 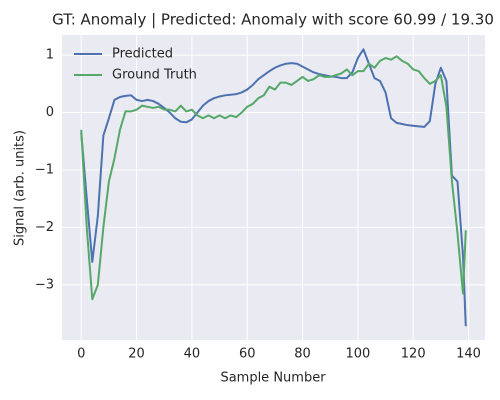 What do you see at coordinates (273, 378) in the screenshot?
I see `x-axis-label: Sample Number` at bounding box center [273, 378].